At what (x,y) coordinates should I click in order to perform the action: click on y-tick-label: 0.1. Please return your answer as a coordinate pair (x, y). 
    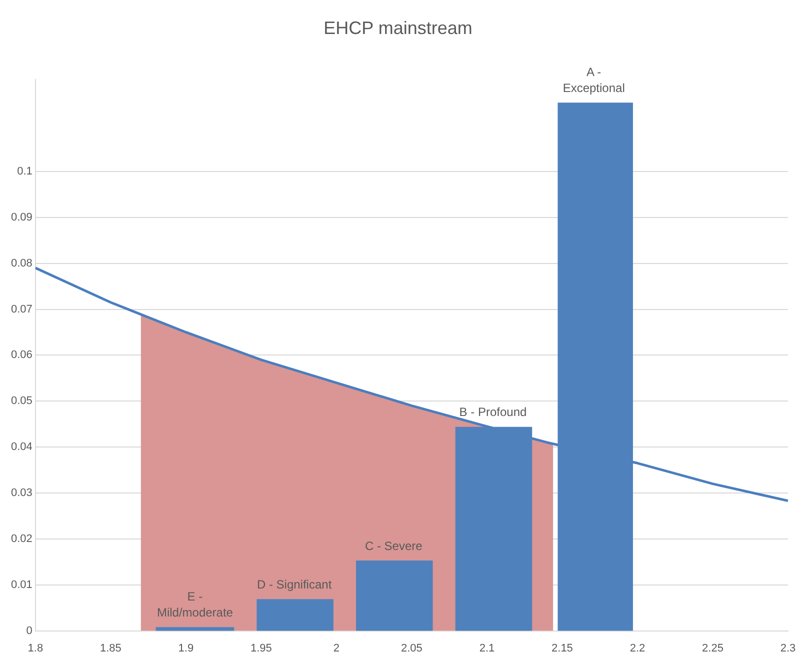
    Looking at the image, I should click on (24, 172).